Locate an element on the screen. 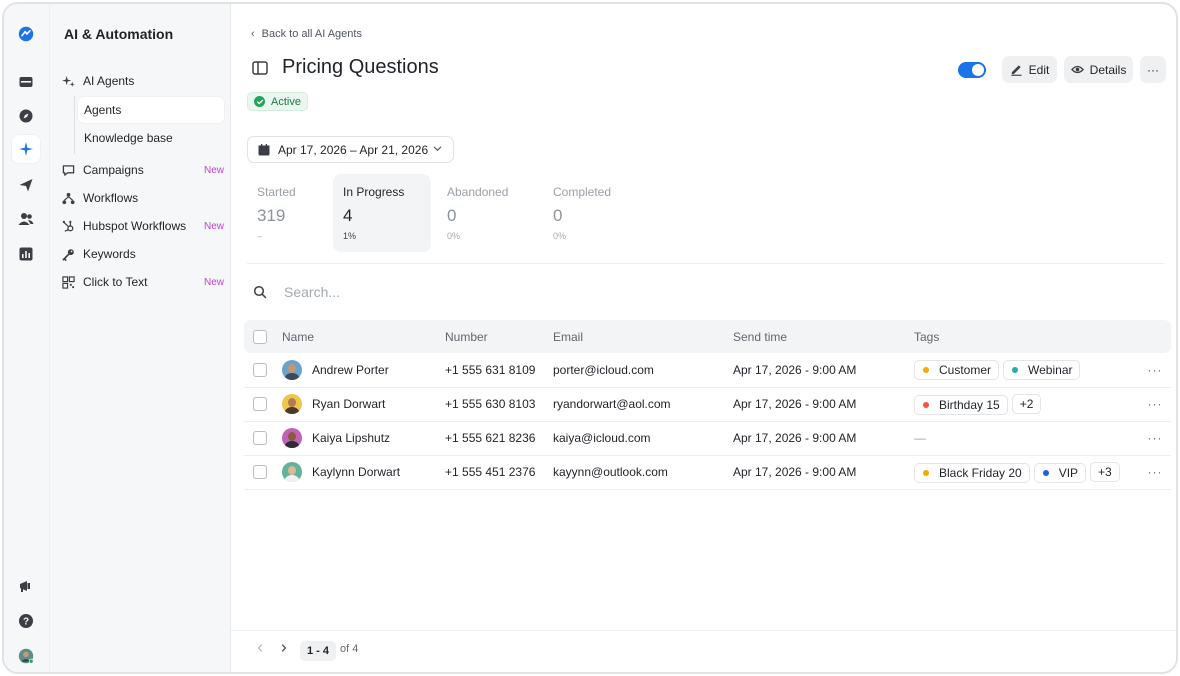 This screenshot has height=676, width=1180. sidebar-item-agents: Agents is located at coordinates (151, 110).